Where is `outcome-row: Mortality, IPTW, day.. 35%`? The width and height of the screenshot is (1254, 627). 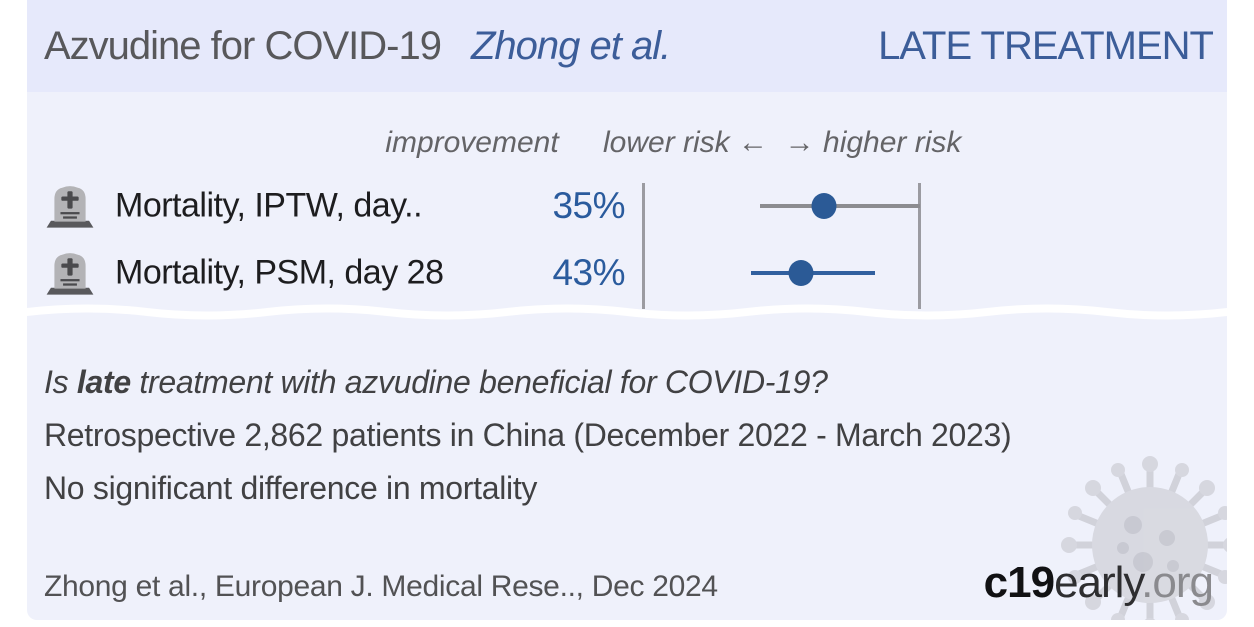
outcome-row: Mortality, IPTW, day.. 35% is located at coordinates (627, 206).